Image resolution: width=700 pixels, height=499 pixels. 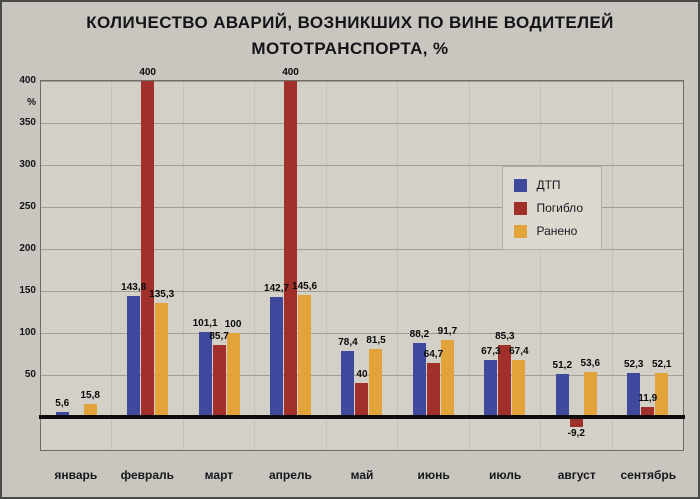 What do you see at coordinates (219, 337) in the screenshot?
I see `bar-value-Погибло-март: 85,7` at bounding box center [219, 337].